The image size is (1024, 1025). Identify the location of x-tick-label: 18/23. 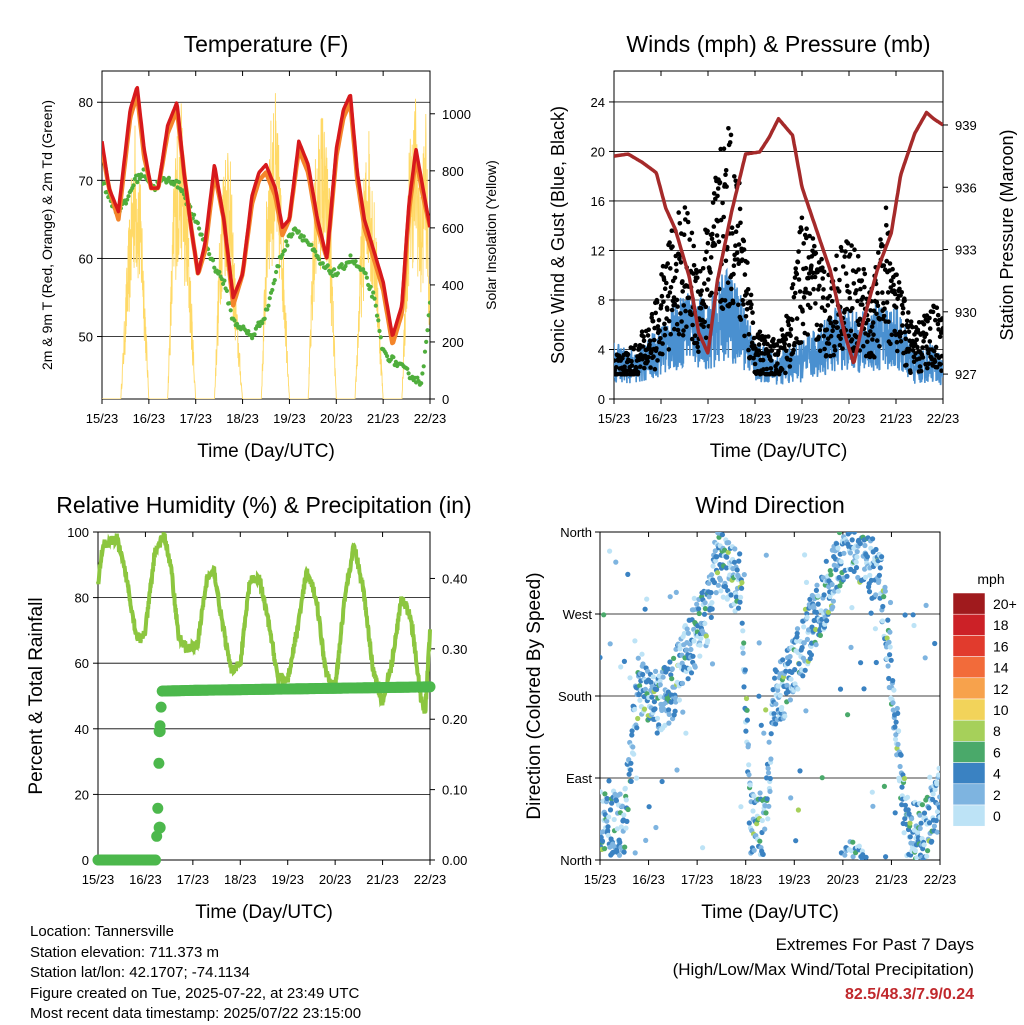
(745, 879).